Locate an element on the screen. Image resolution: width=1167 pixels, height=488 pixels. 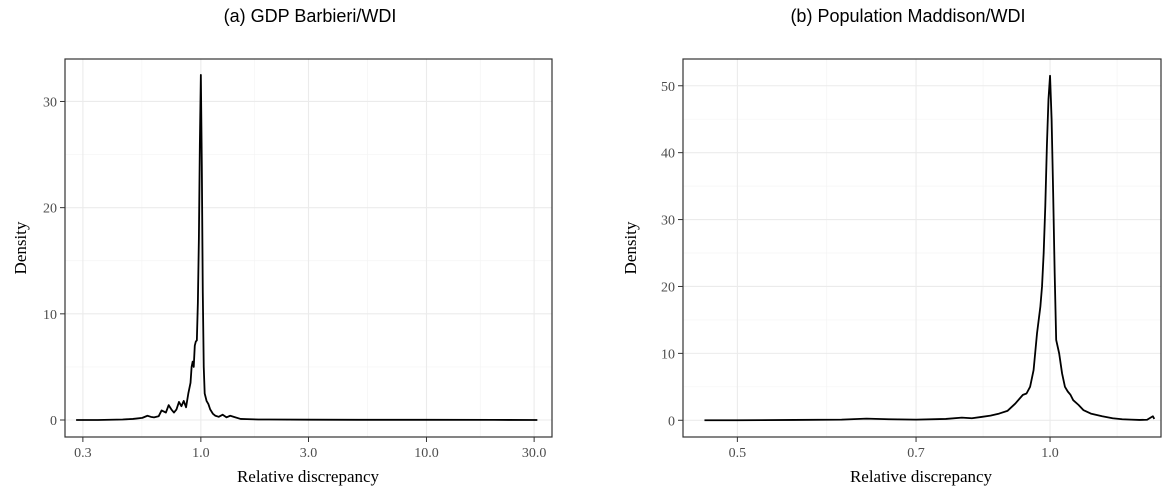
chart-title: (a) GDP Barbieri/WDI is located at coordinates (310, 16).